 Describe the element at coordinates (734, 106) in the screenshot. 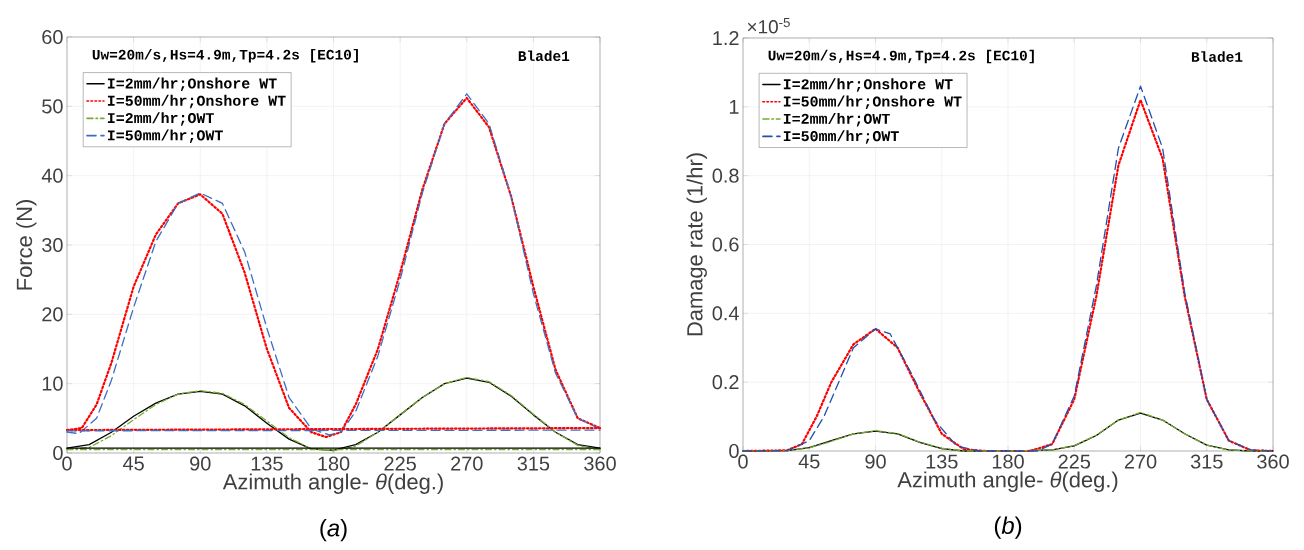

I see `y-tick-label: 1` at that location.